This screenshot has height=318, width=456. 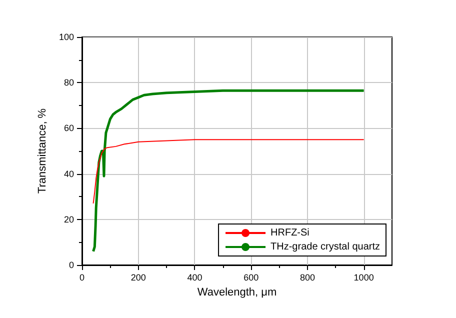 I want to click on legend-label: HRFZ-Si, so click(x=290, y=233).